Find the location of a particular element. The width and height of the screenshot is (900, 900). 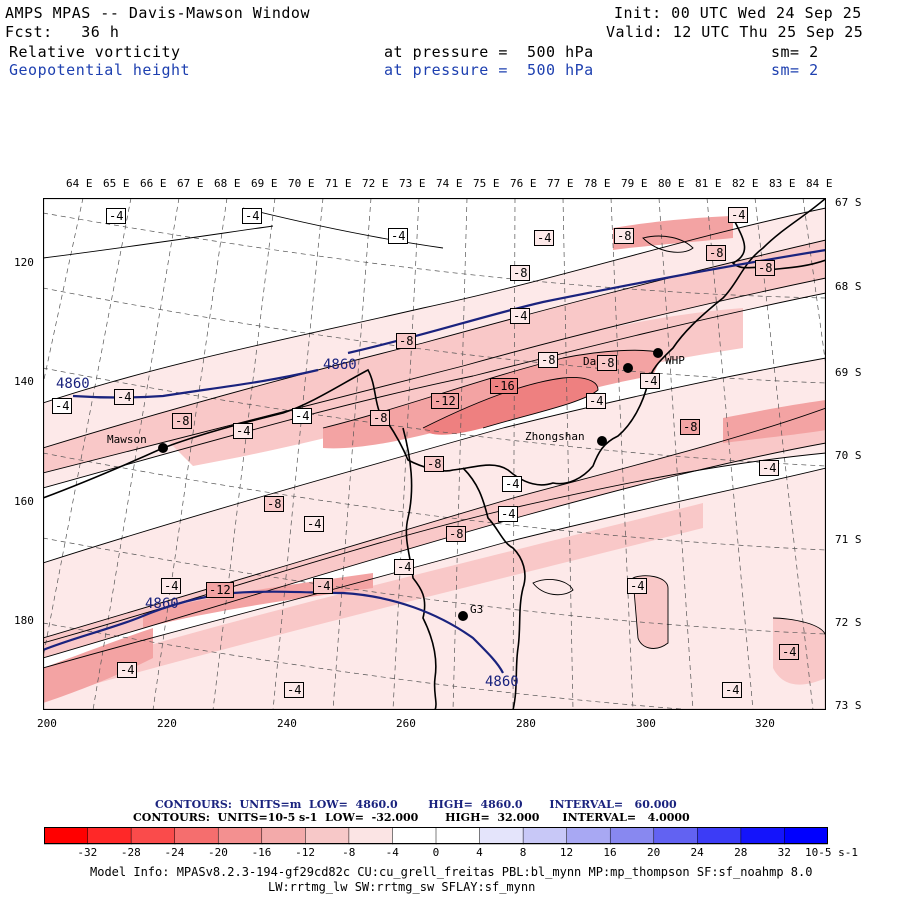

lon-label: 75 E is located at coordinates (486, 183).